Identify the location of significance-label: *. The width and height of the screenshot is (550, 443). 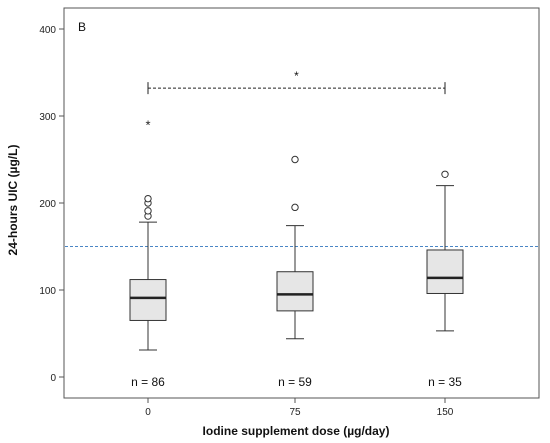
(296, 76).